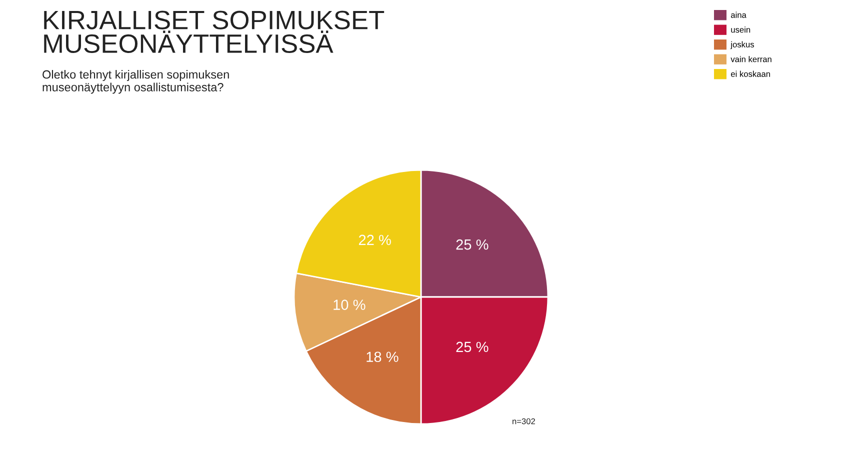 The width and height of the screenshot is (842, 463). I want to click on data-label: 22 %, so click(374, 240).